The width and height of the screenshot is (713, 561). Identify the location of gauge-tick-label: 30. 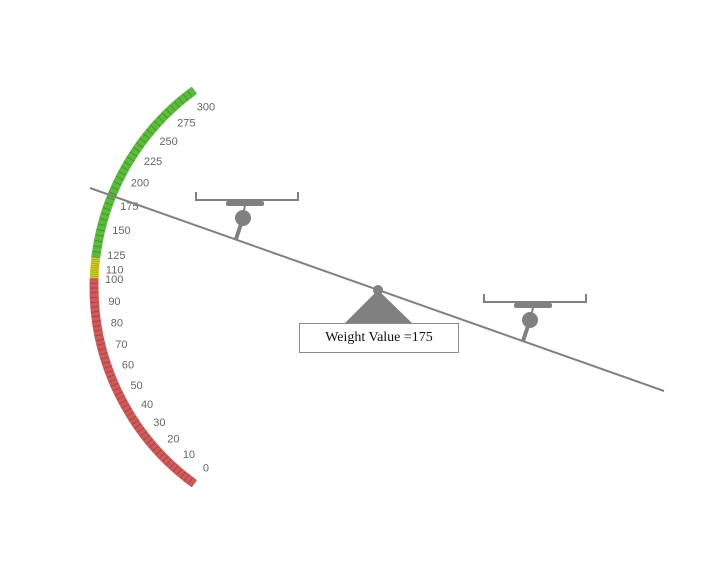
(159, 423).